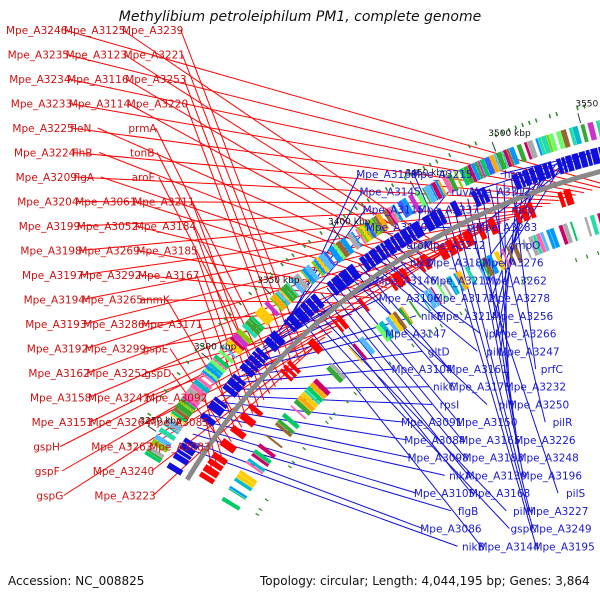  What do you see at coordinates (55, 301) in the screenshot?
I see `gene-label: Mpe_A3194` at bounding box center [55, 301].